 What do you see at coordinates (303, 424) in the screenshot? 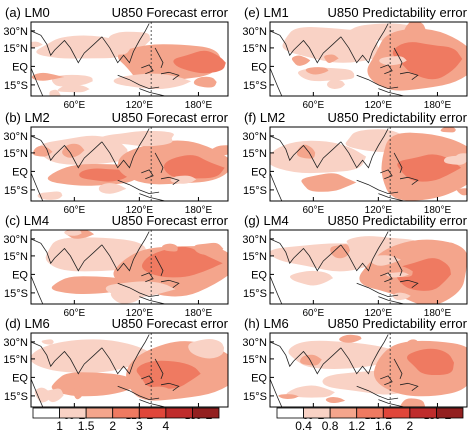
I see `colorbar-tick-label: 0.4` at bounding box center [303, 424].